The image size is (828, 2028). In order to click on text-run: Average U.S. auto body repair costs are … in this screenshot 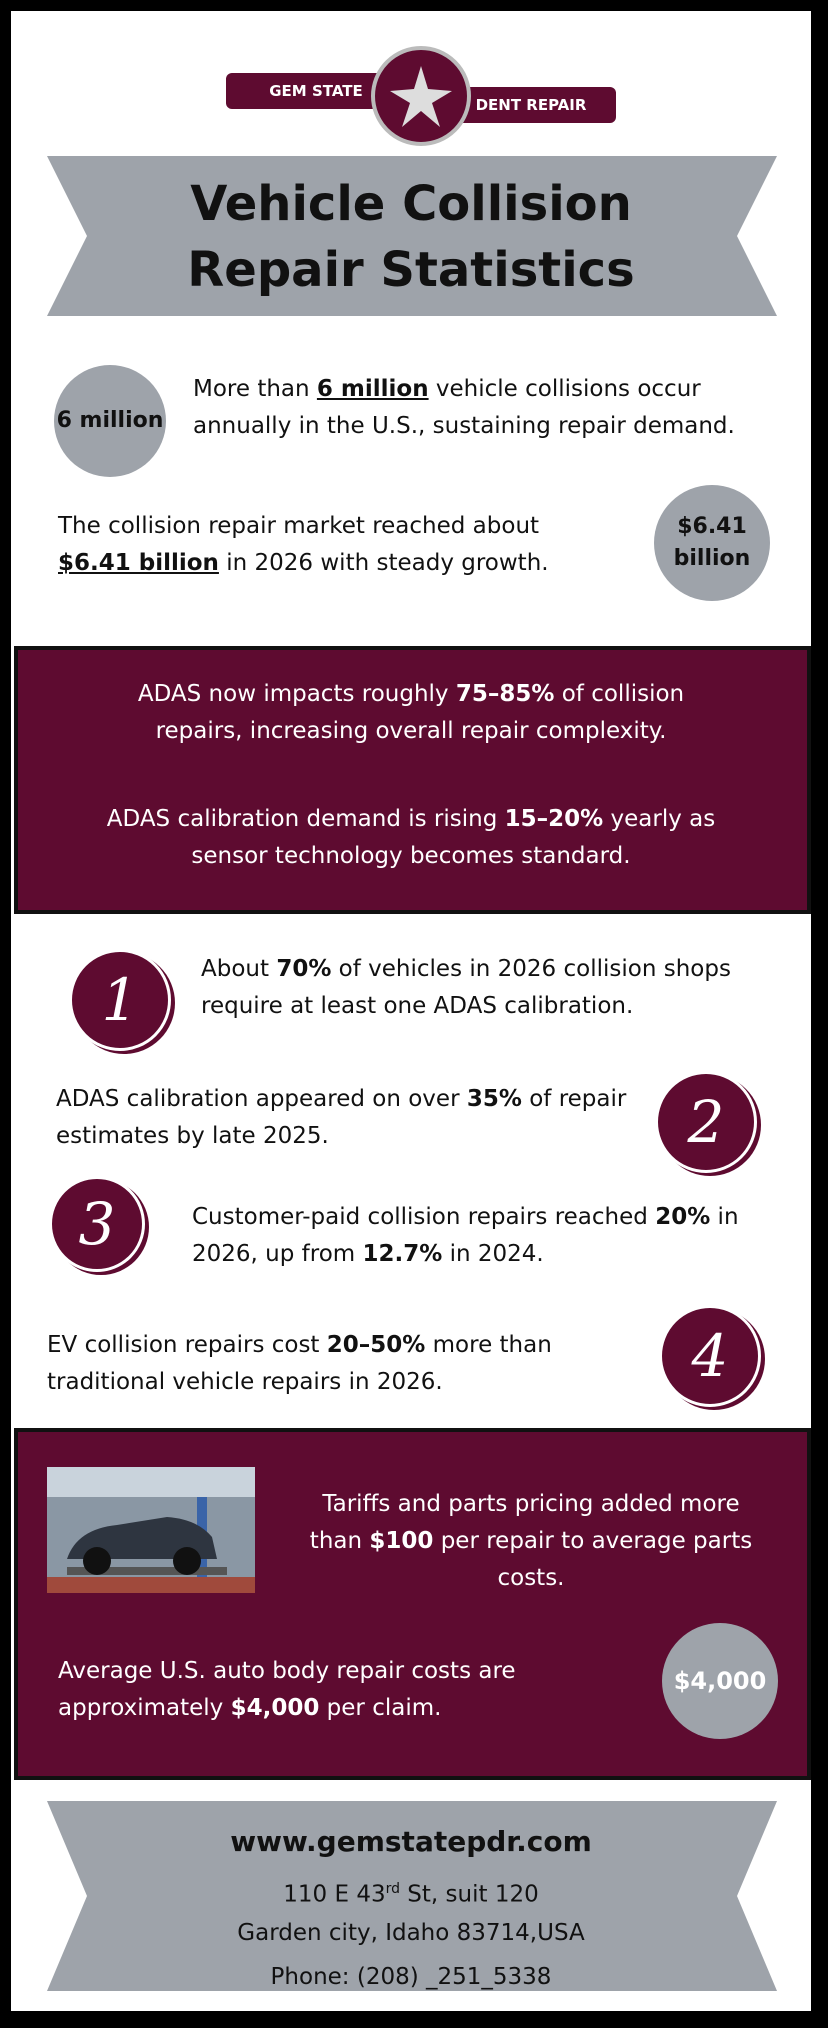, I will do `click(287, 1689)`.